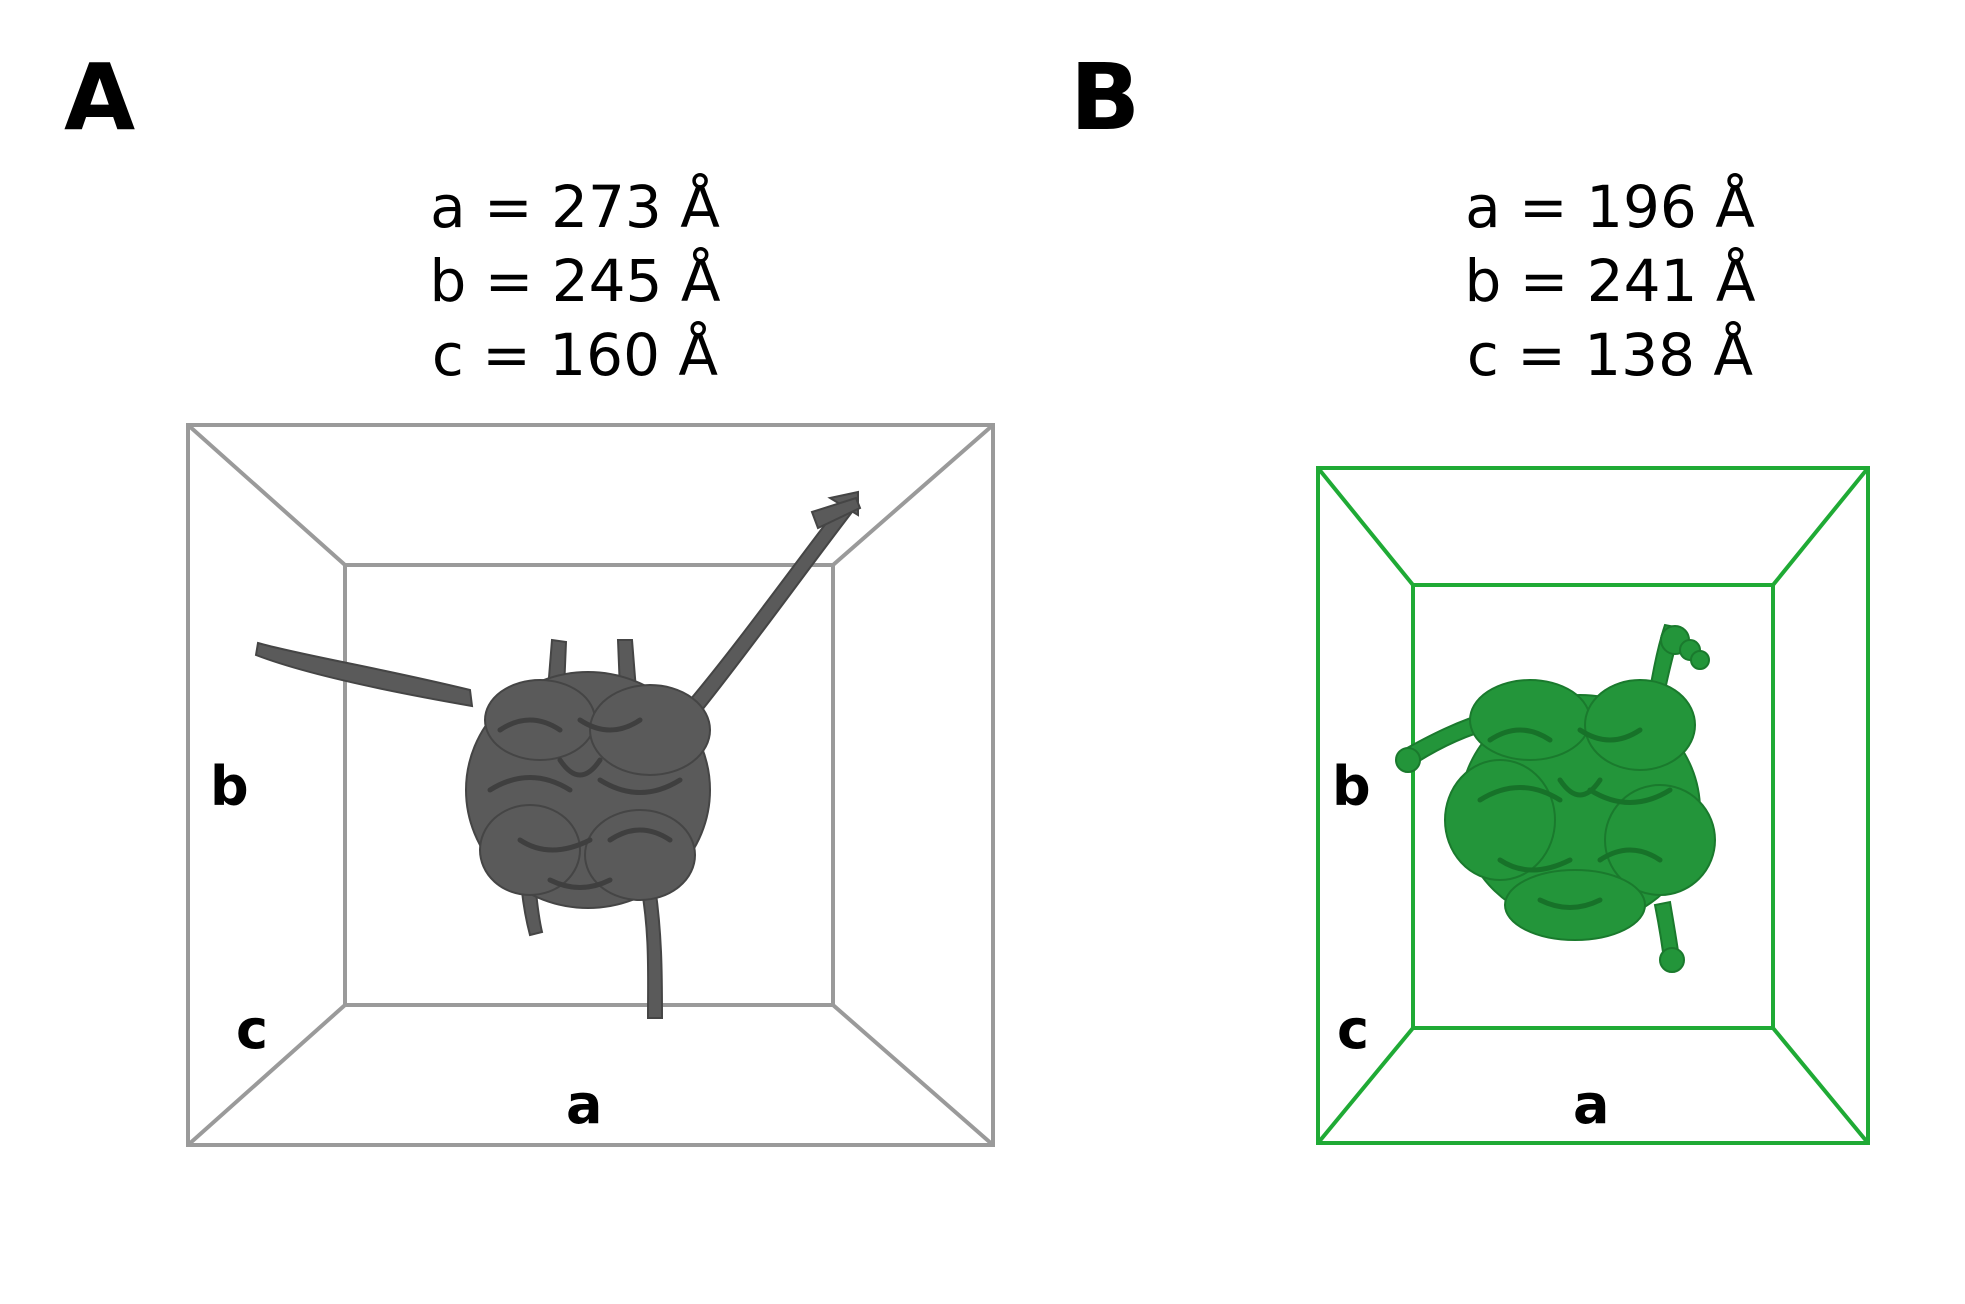  I want to click on panel-a-axis-c-label: c, so click(252, 1029).